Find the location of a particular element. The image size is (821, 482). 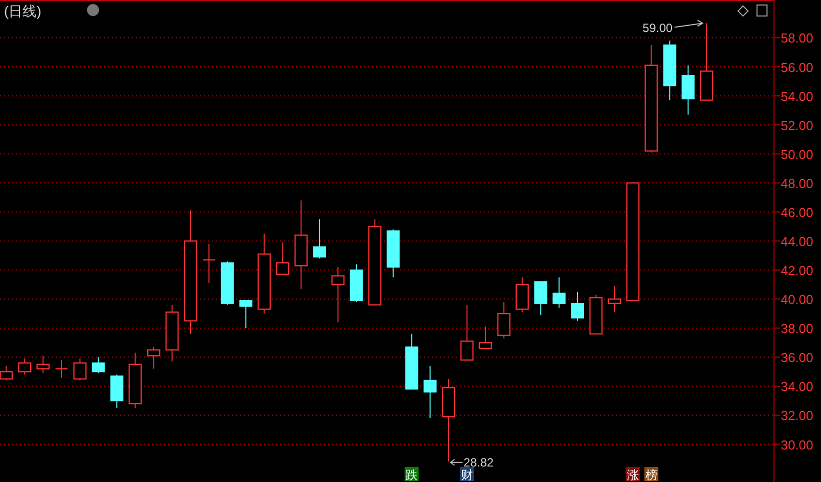

y-tick-label: 44.00 is located at coordinates (797, 241).